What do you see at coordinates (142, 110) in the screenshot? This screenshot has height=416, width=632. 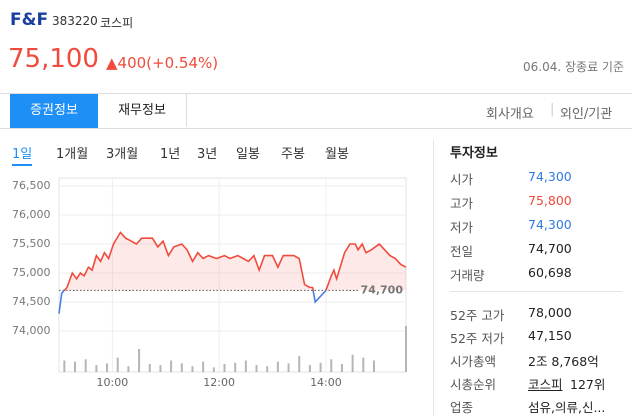 I see `tab: 재무정보` at bounding box center [142, 110].